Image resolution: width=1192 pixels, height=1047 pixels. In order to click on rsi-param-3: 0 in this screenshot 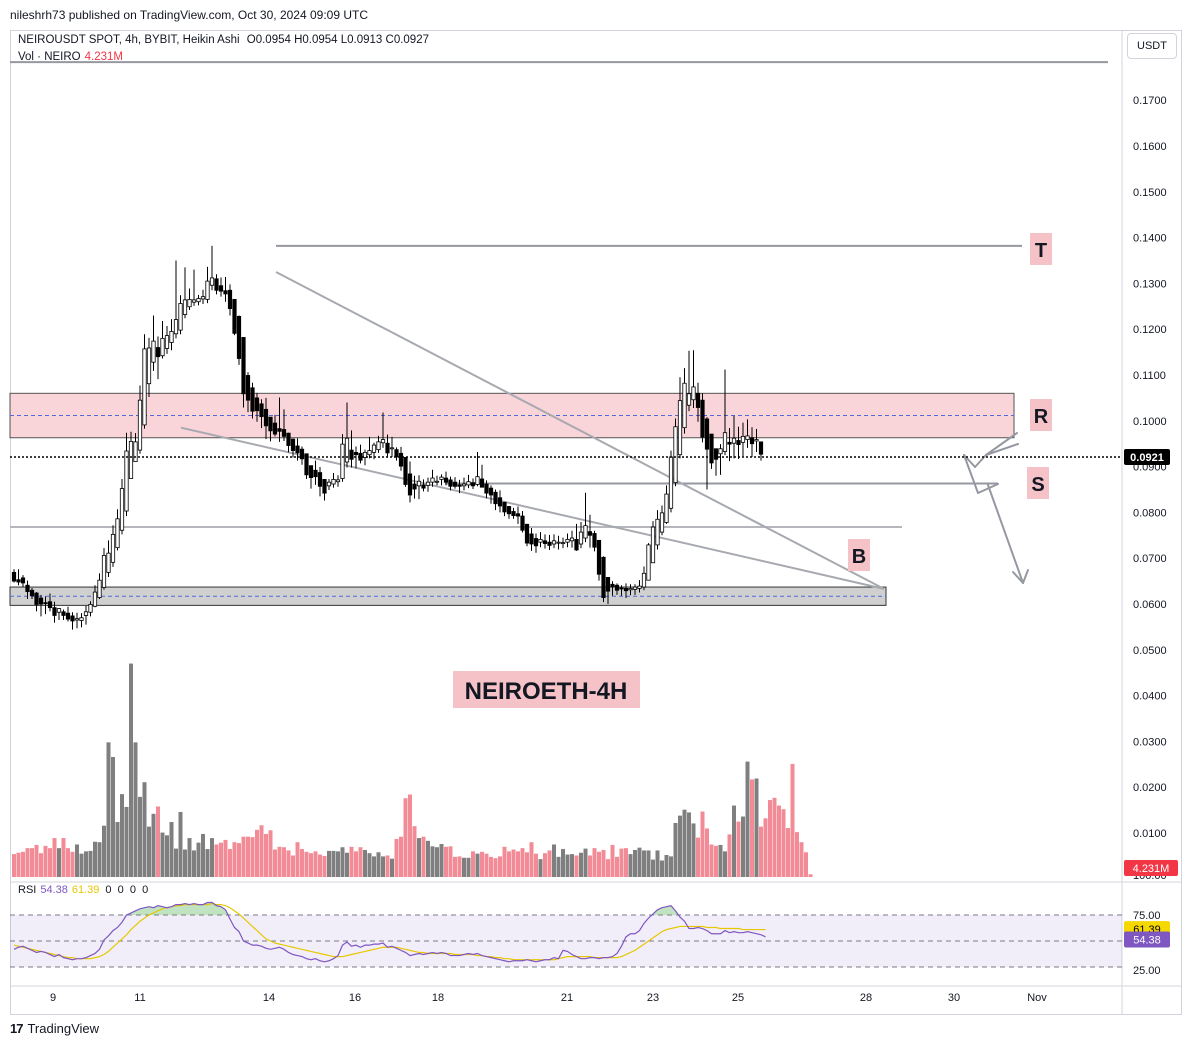, I will do `click(133, 890)`.